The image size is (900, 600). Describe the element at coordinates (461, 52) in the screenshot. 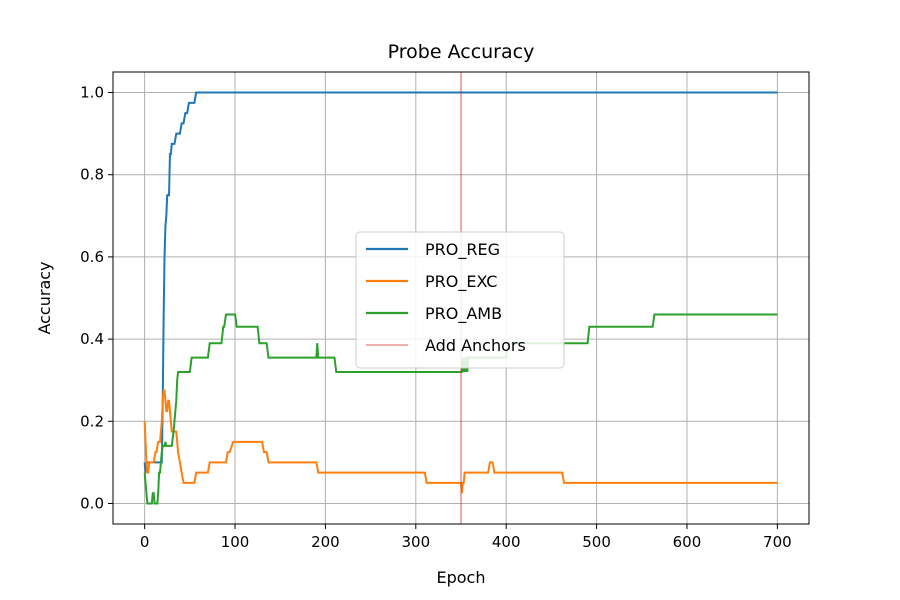

I see `chart-title: Probe Accuracy` at that location.